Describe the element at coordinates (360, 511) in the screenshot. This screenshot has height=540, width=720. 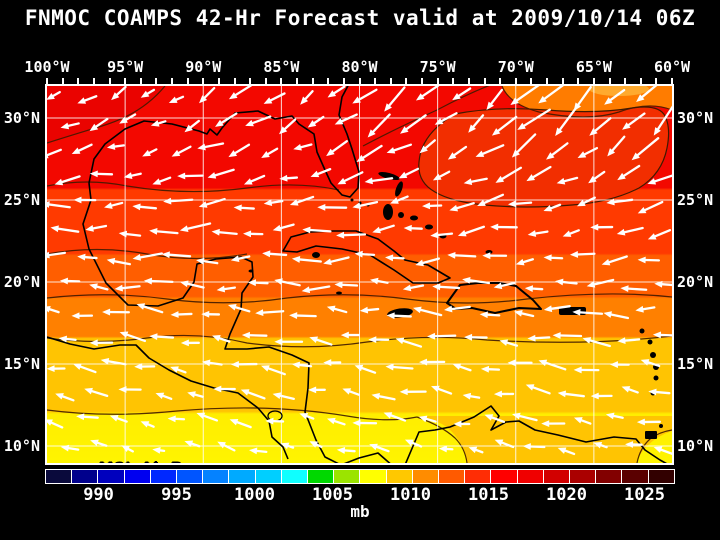
I see `colorbar-unit-label: mb` at that location.